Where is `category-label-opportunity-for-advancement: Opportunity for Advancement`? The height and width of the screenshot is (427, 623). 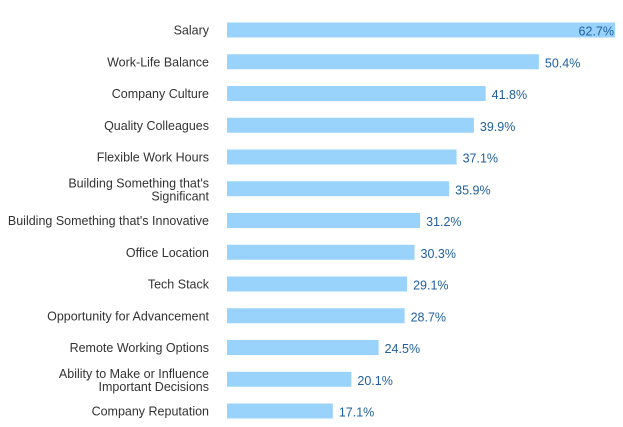 category-label-opportunity-for-advancement: Opportunity for Advancement is located at coordinates (128, 316).